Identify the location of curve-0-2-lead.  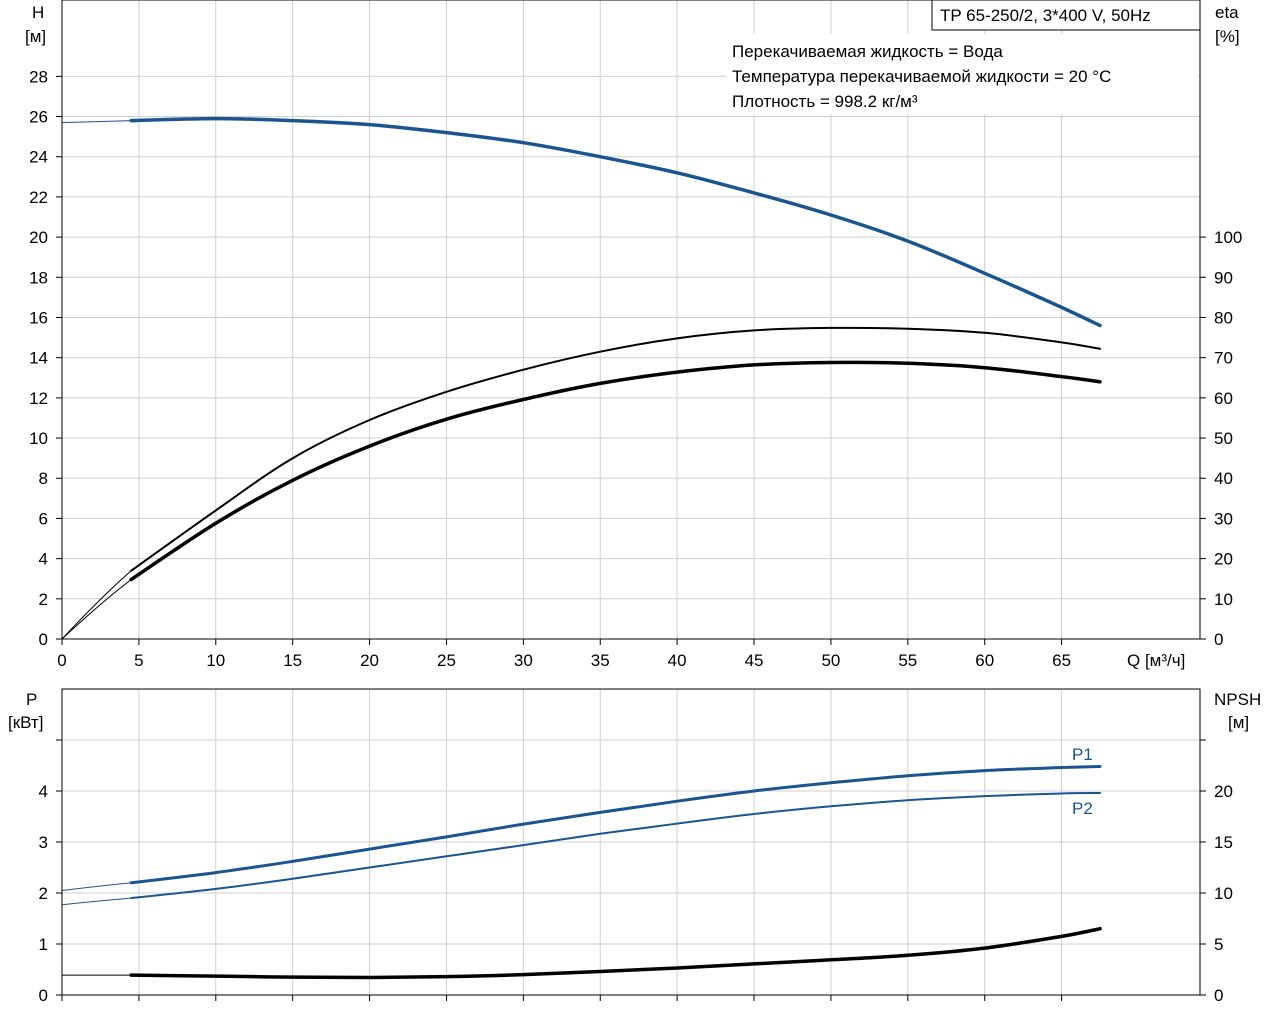
(96, 609).